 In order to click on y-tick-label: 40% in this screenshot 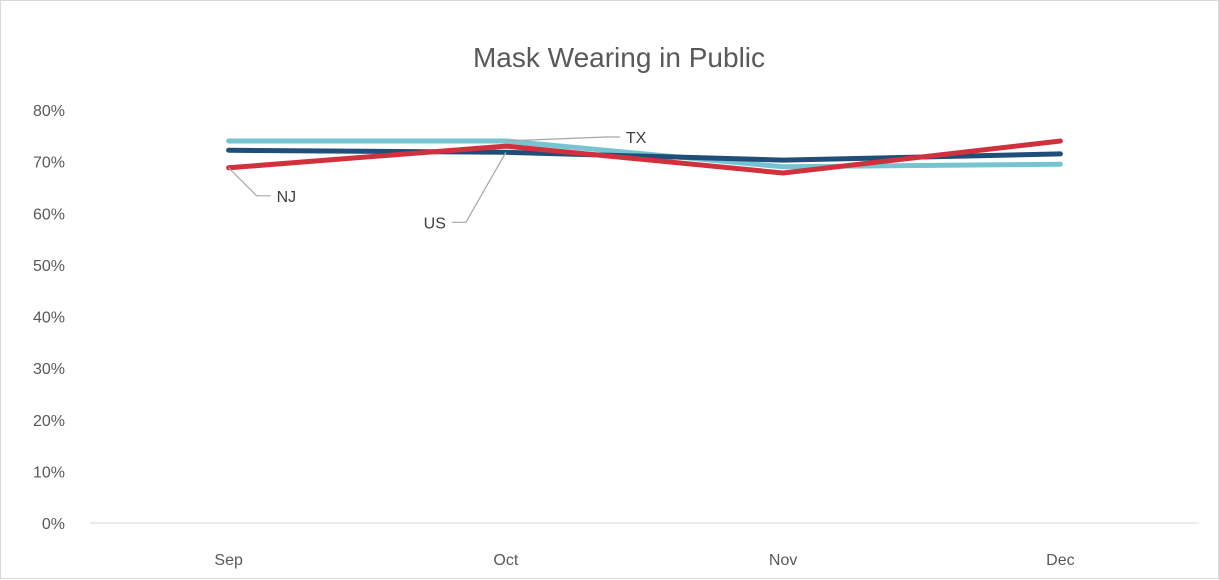, I will do `click(49, 318)`.